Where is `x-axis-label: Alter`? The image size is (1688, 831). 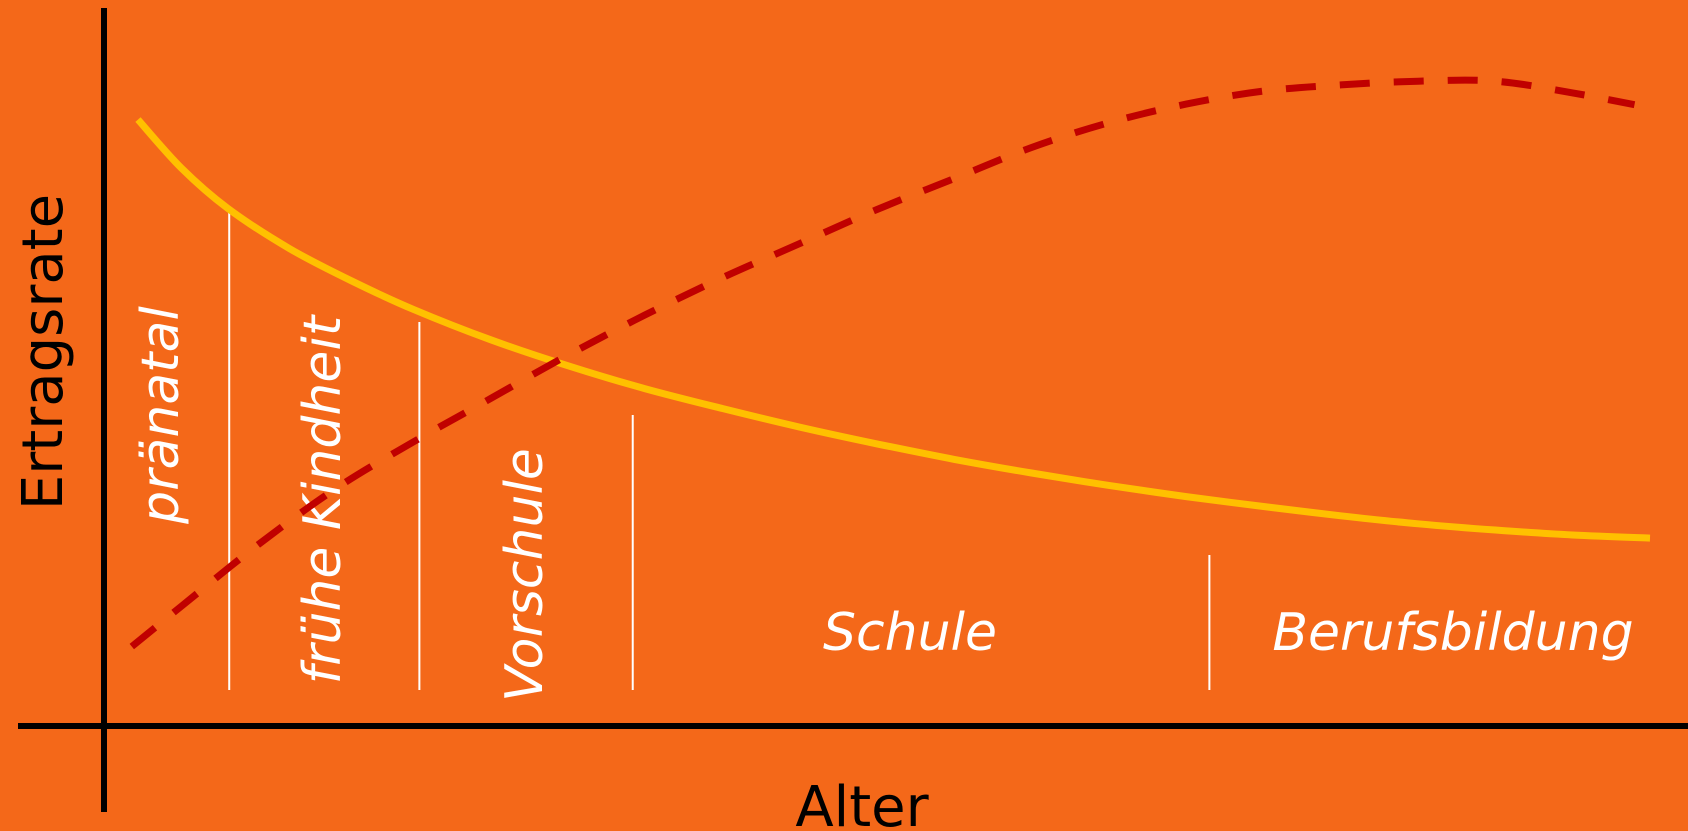
x-axis-label: Alter is located at coordinates (862, 803).